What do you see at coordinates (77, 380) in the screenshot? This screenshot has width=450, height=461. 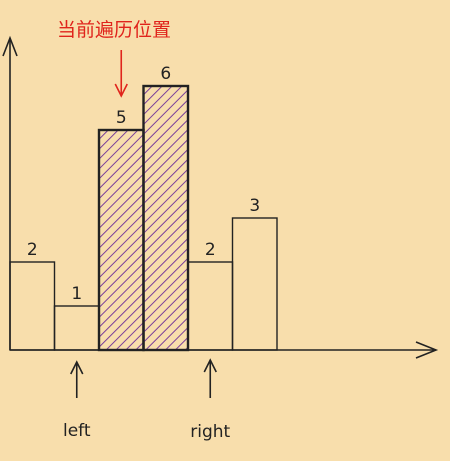 I see `left-pointer-arrow` at bounding box center [77, 380].